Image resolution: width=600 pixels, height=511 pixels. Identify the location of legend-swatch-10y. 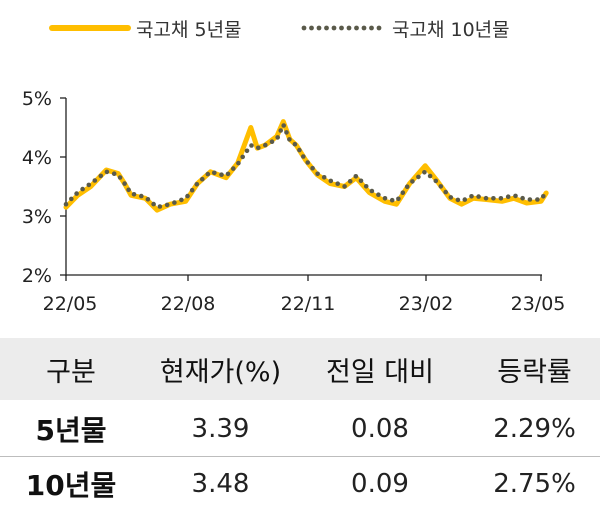
(342, 28).